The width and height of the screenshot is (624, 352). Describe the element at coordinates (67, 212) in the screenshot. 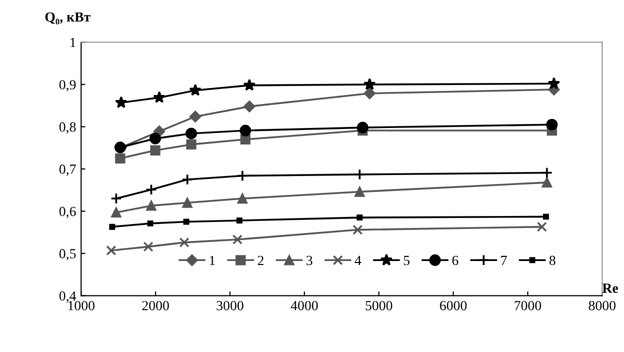

I see `y-tick-label: 0,6` at that location.